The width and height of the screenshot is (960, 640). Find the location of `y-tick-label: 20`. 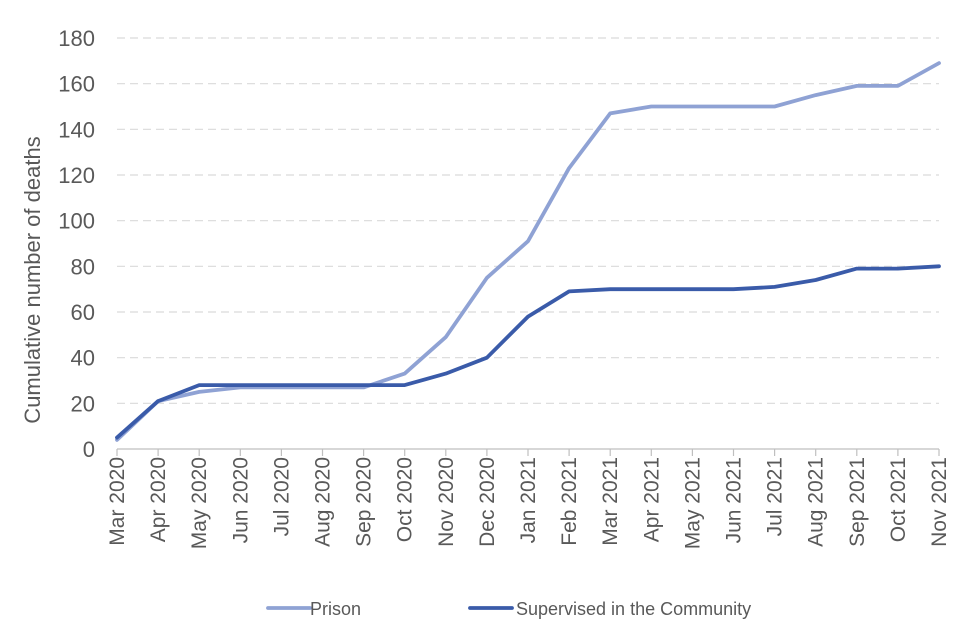

y-tick-label: 20 is located at coordinates (83, 403).